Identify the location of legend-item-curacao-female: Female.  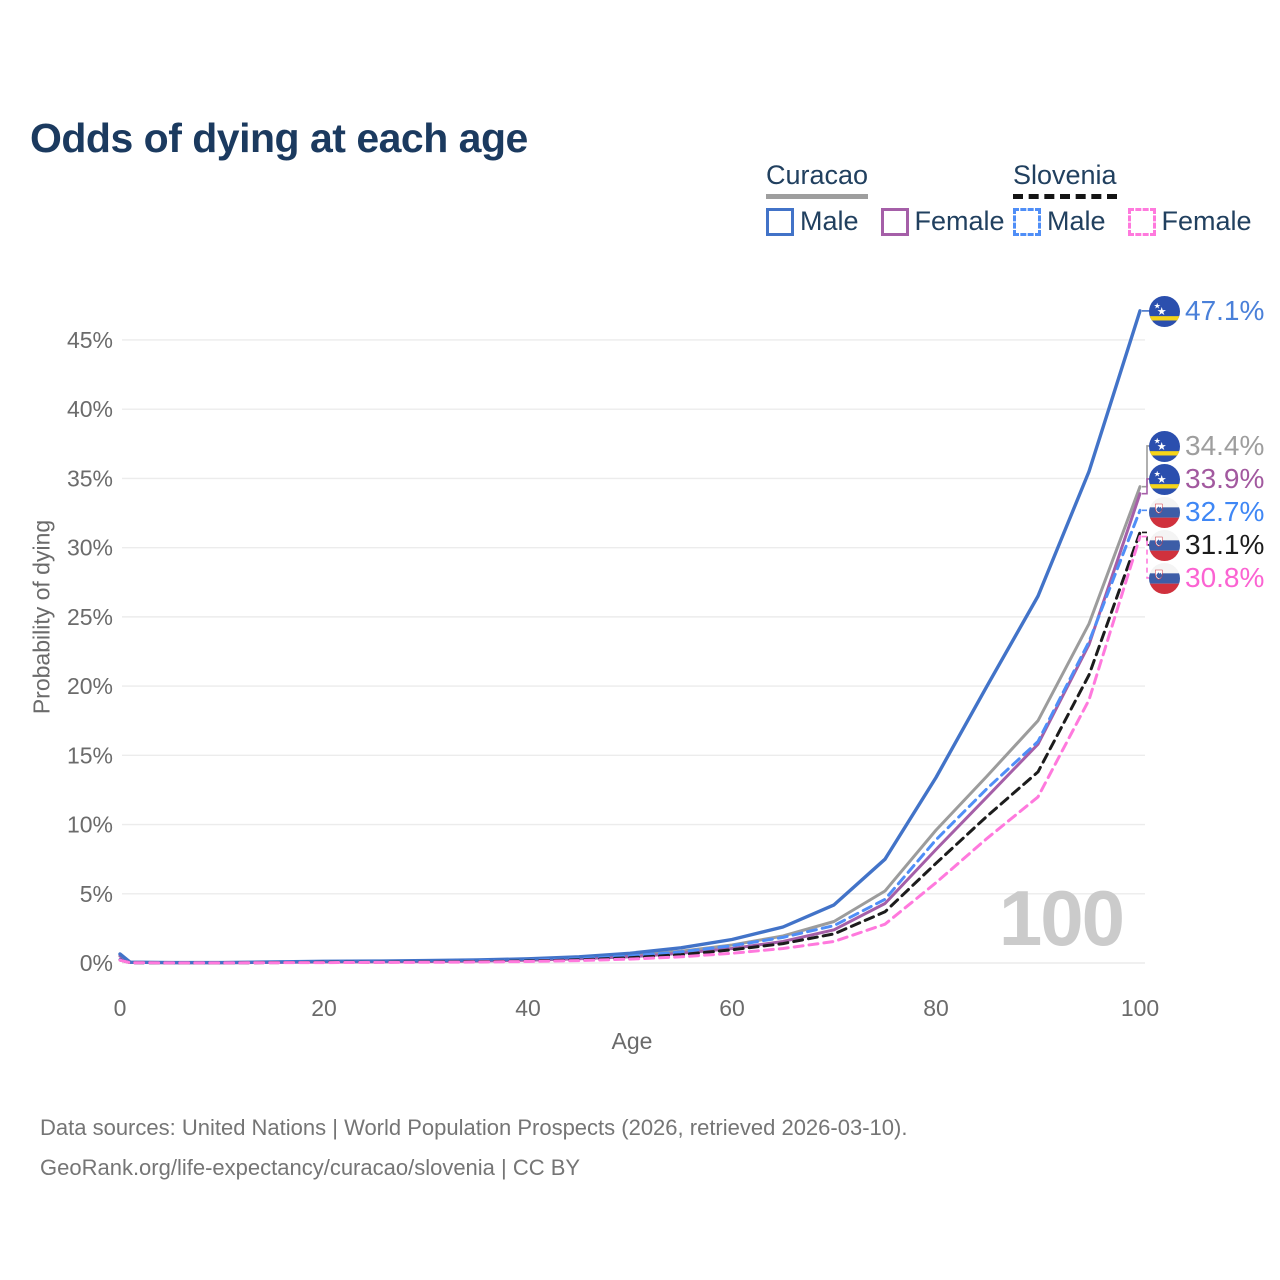
(942, 221).